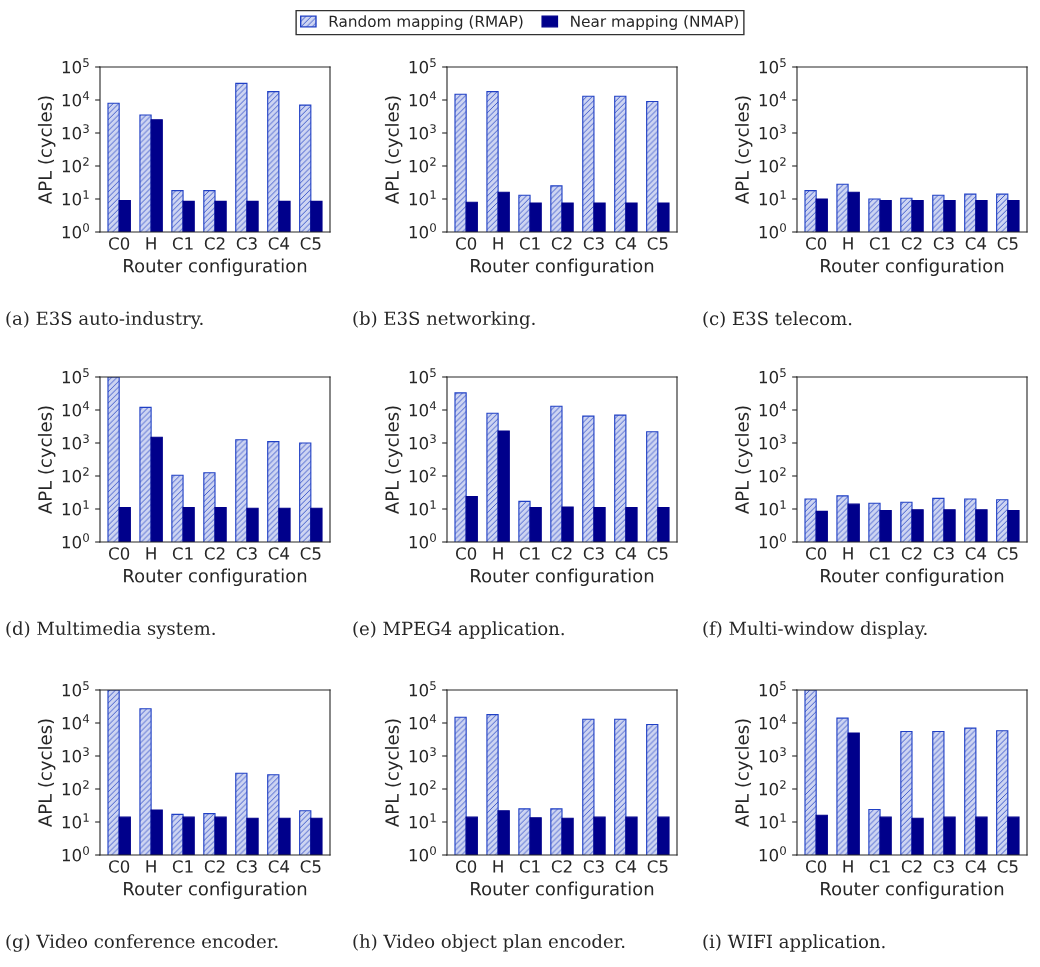 The width and height of the screenshot is (1040, 967). I want to click on text: (h) Video object plan encoder., so click(489, 943).